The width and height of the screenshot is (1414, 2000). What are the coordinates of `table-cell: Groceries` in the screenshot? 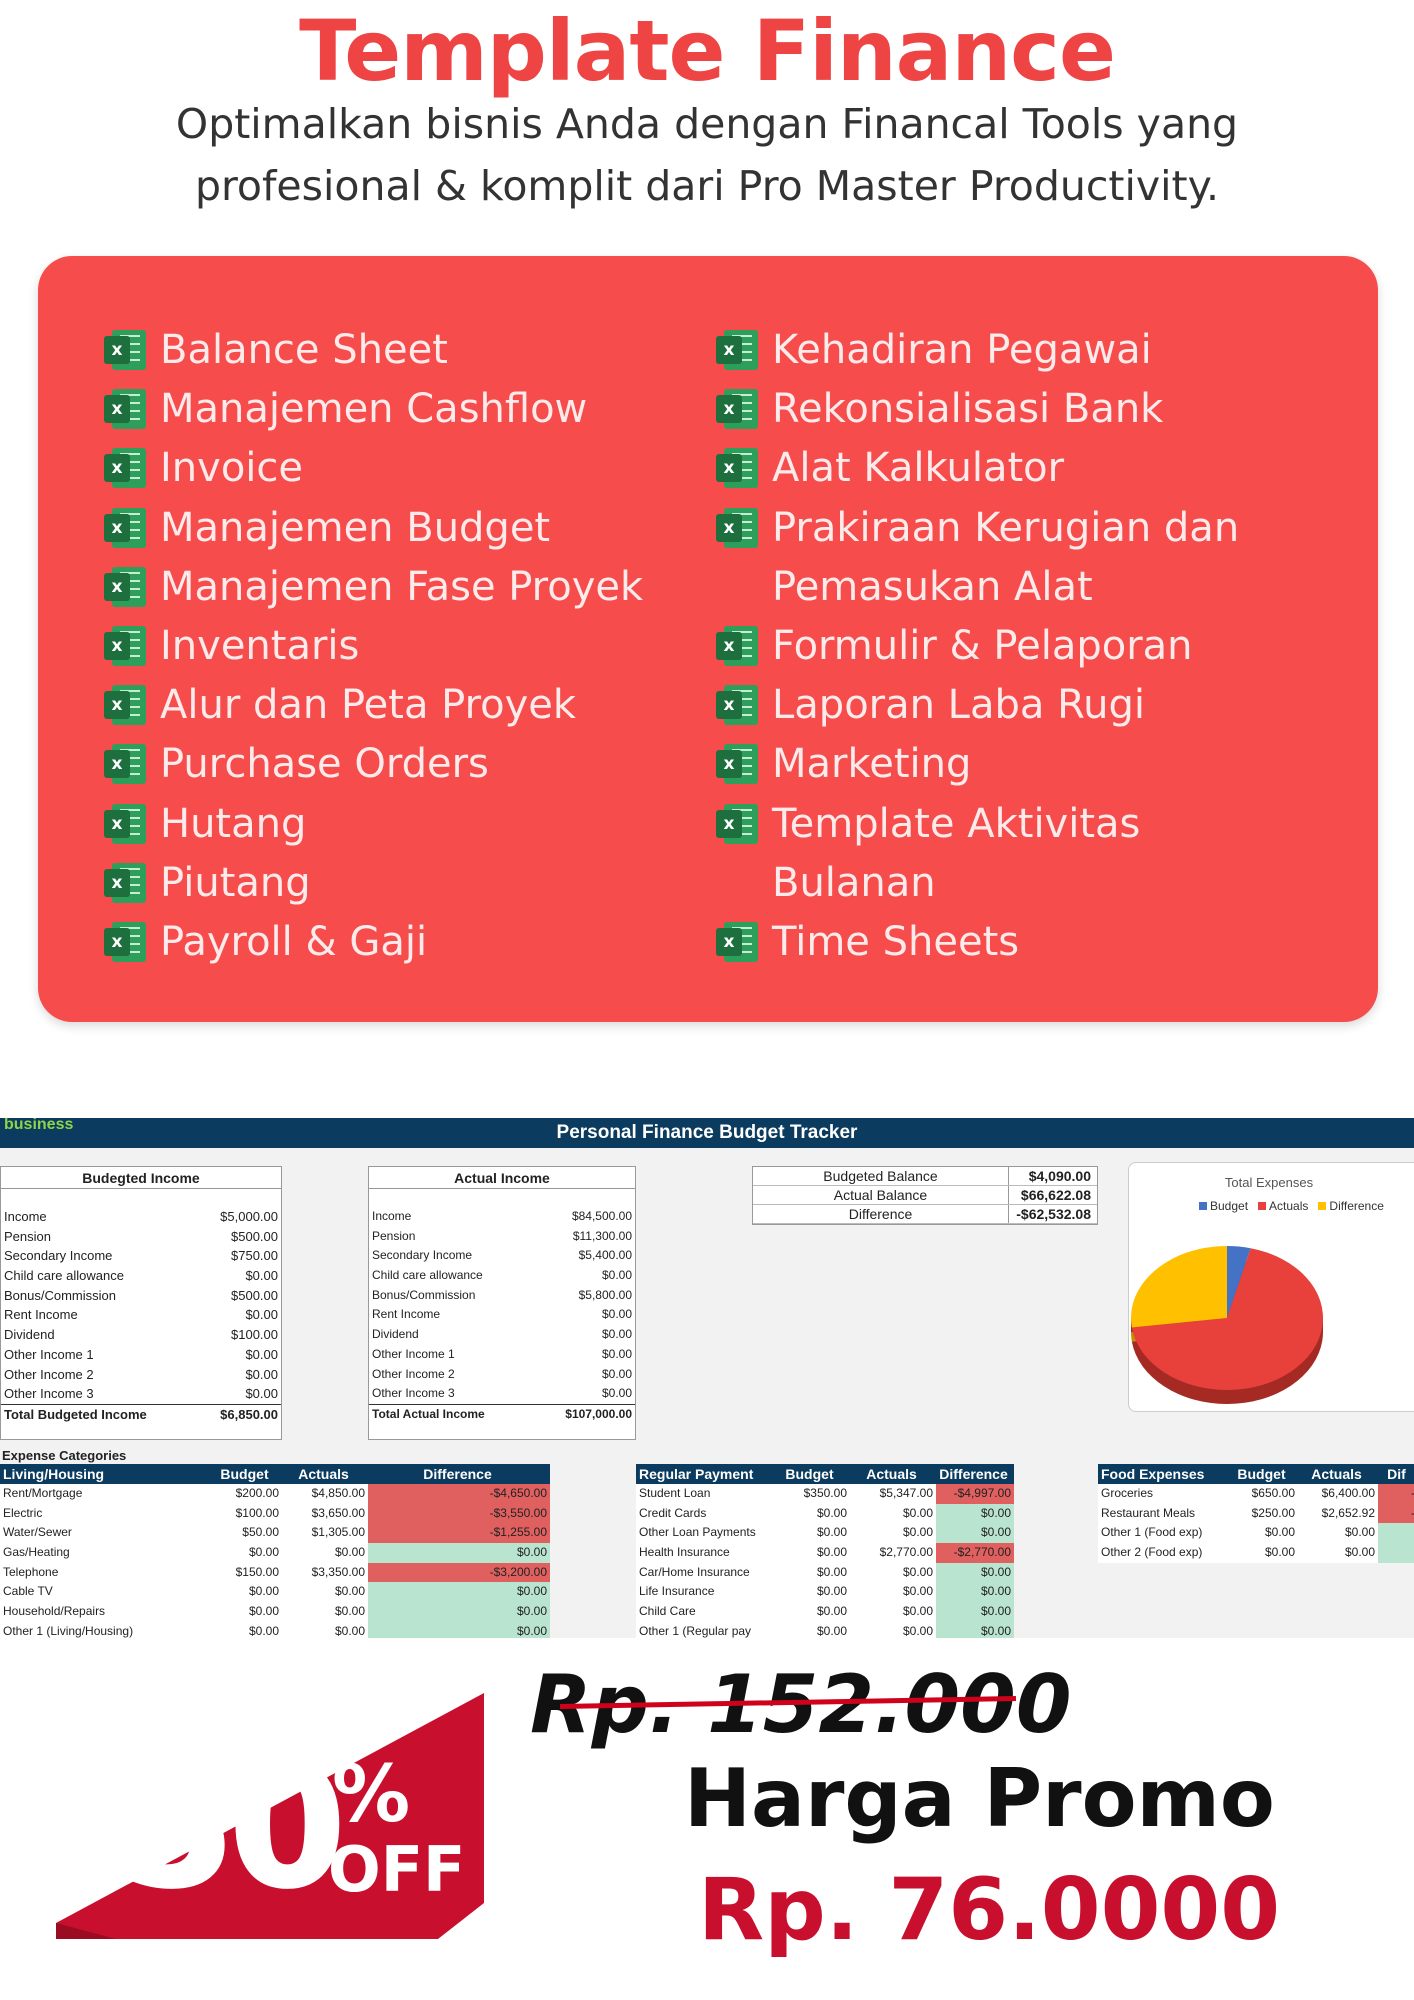 It's located at (1127, 1493).